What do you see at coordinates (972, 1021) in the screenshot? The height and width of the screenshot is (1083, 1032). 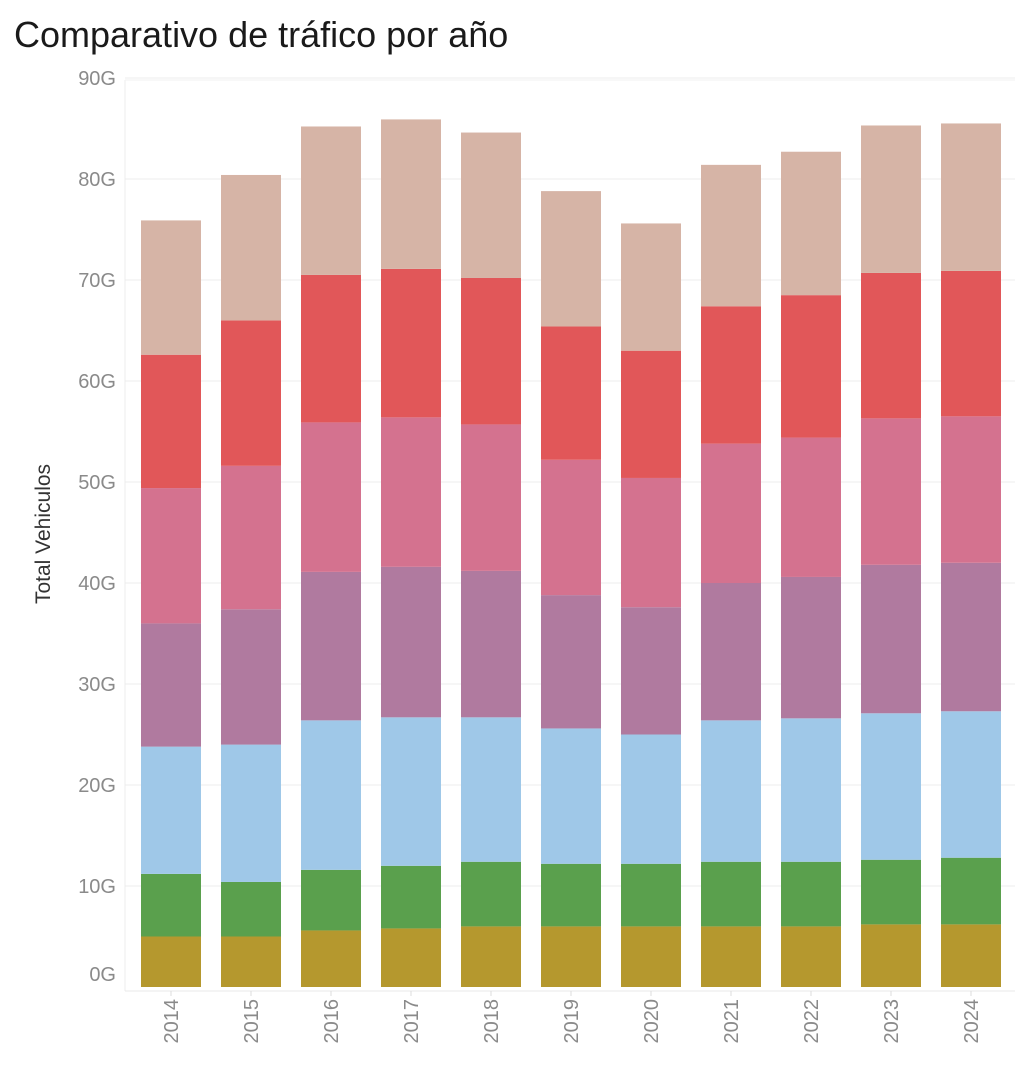 I see `x-tick-label: 2024` at bounding box center [972, 1021].